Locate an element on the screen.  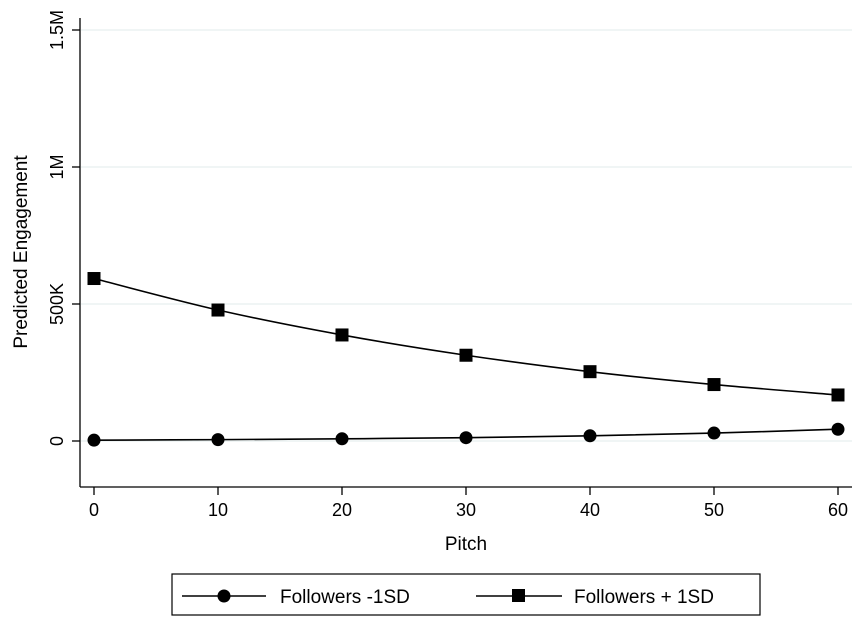
y-axis-title: Predicted Engagement is located at coordinates (21, 252).